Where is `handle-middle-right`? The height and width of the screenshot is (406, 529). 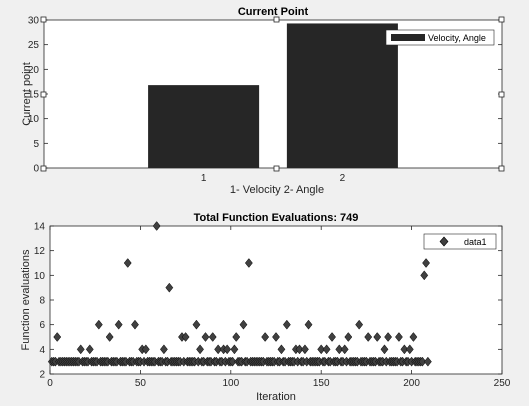
handle-middle-right is located at coordinates (501, 94).